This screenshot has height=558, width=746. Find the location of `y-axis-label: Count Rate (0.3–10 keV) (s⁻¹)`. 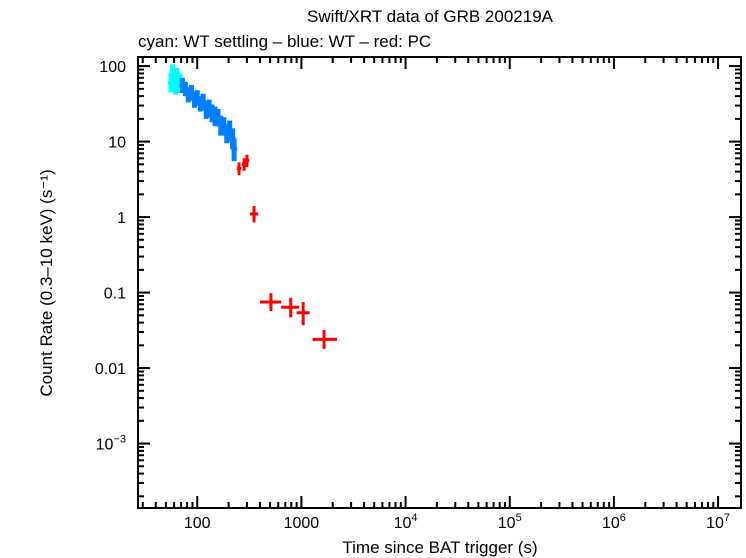

y-axis-label: Count Rate (0.3–10 keV) (s⁻¹) is located at coordinates (46, 282).